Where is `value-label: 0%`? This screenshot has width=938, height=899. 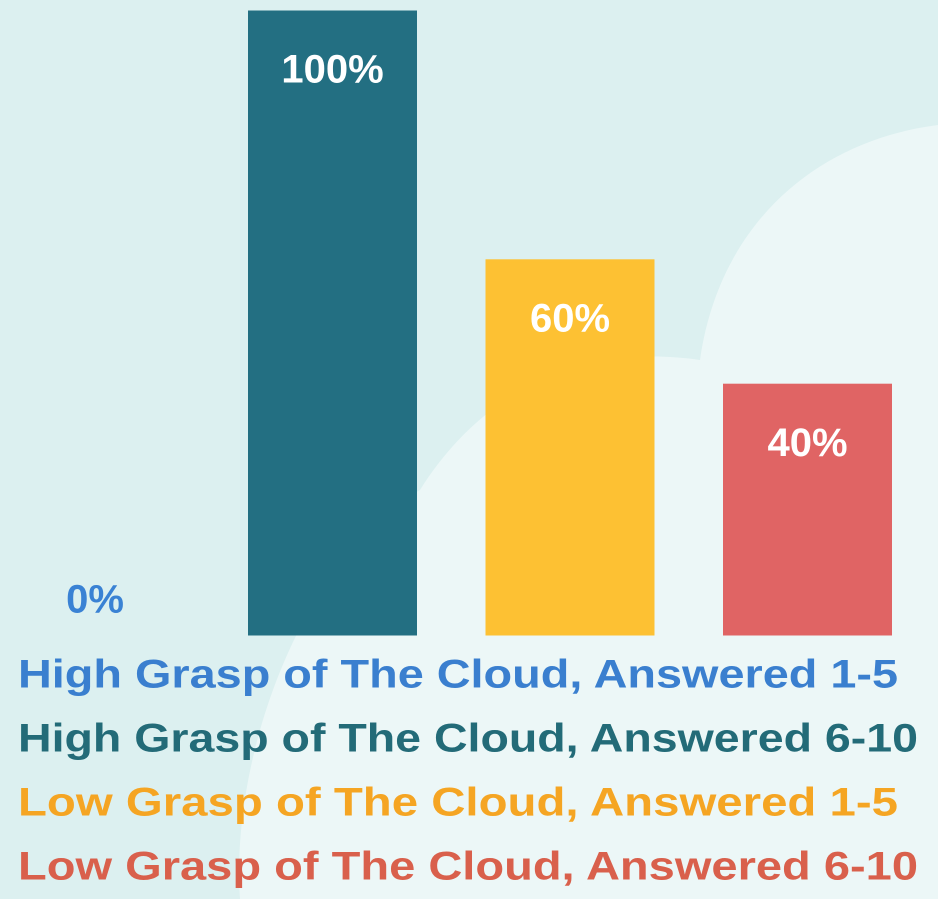 value-label: 0% is located at coordinates (95, 600).